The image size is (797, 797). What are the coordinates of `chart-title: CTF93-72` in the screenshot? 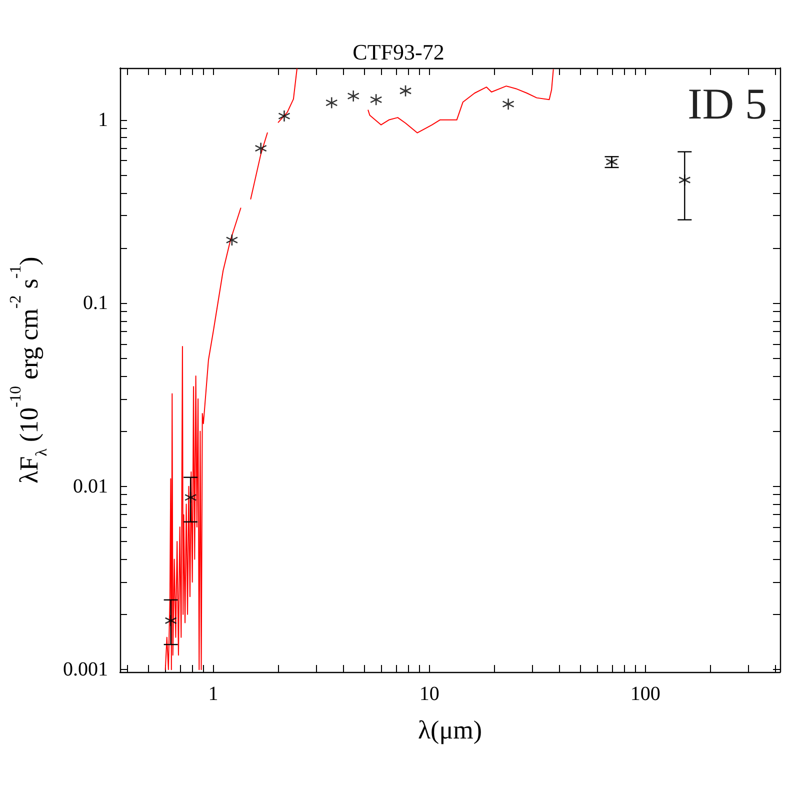 It's located at (398, 52).